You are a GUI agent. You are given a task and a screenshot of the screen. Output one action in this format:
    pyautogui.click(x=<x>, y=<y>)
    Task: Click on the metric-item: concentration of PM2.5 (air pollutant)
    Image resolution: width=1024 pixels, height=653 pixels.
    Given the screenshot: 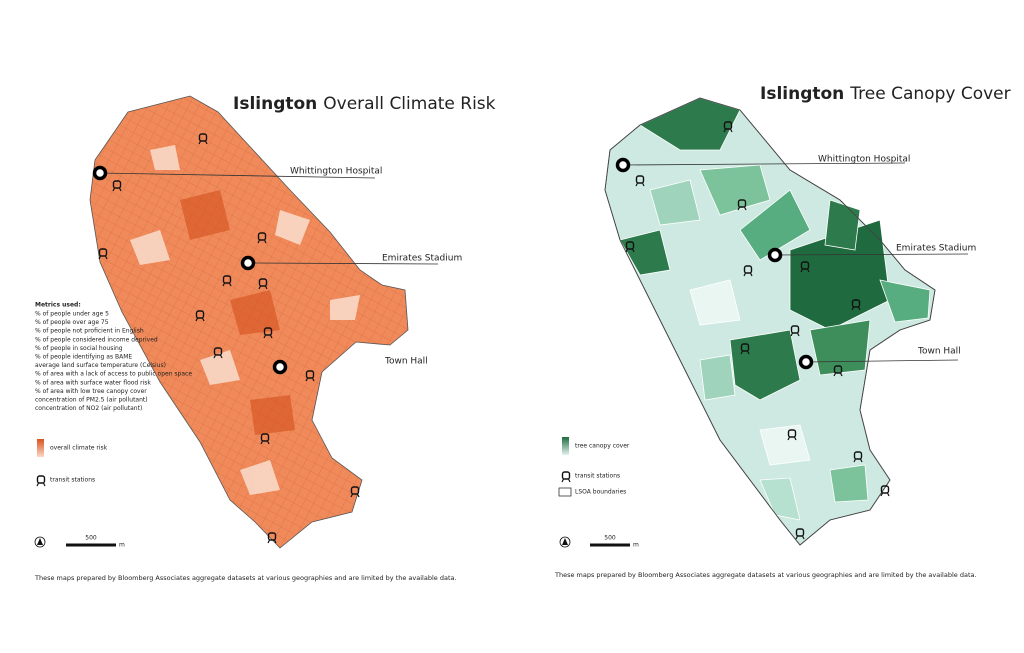 What is the action you would take?
    pyautogui.click(x=91, y=400)
    